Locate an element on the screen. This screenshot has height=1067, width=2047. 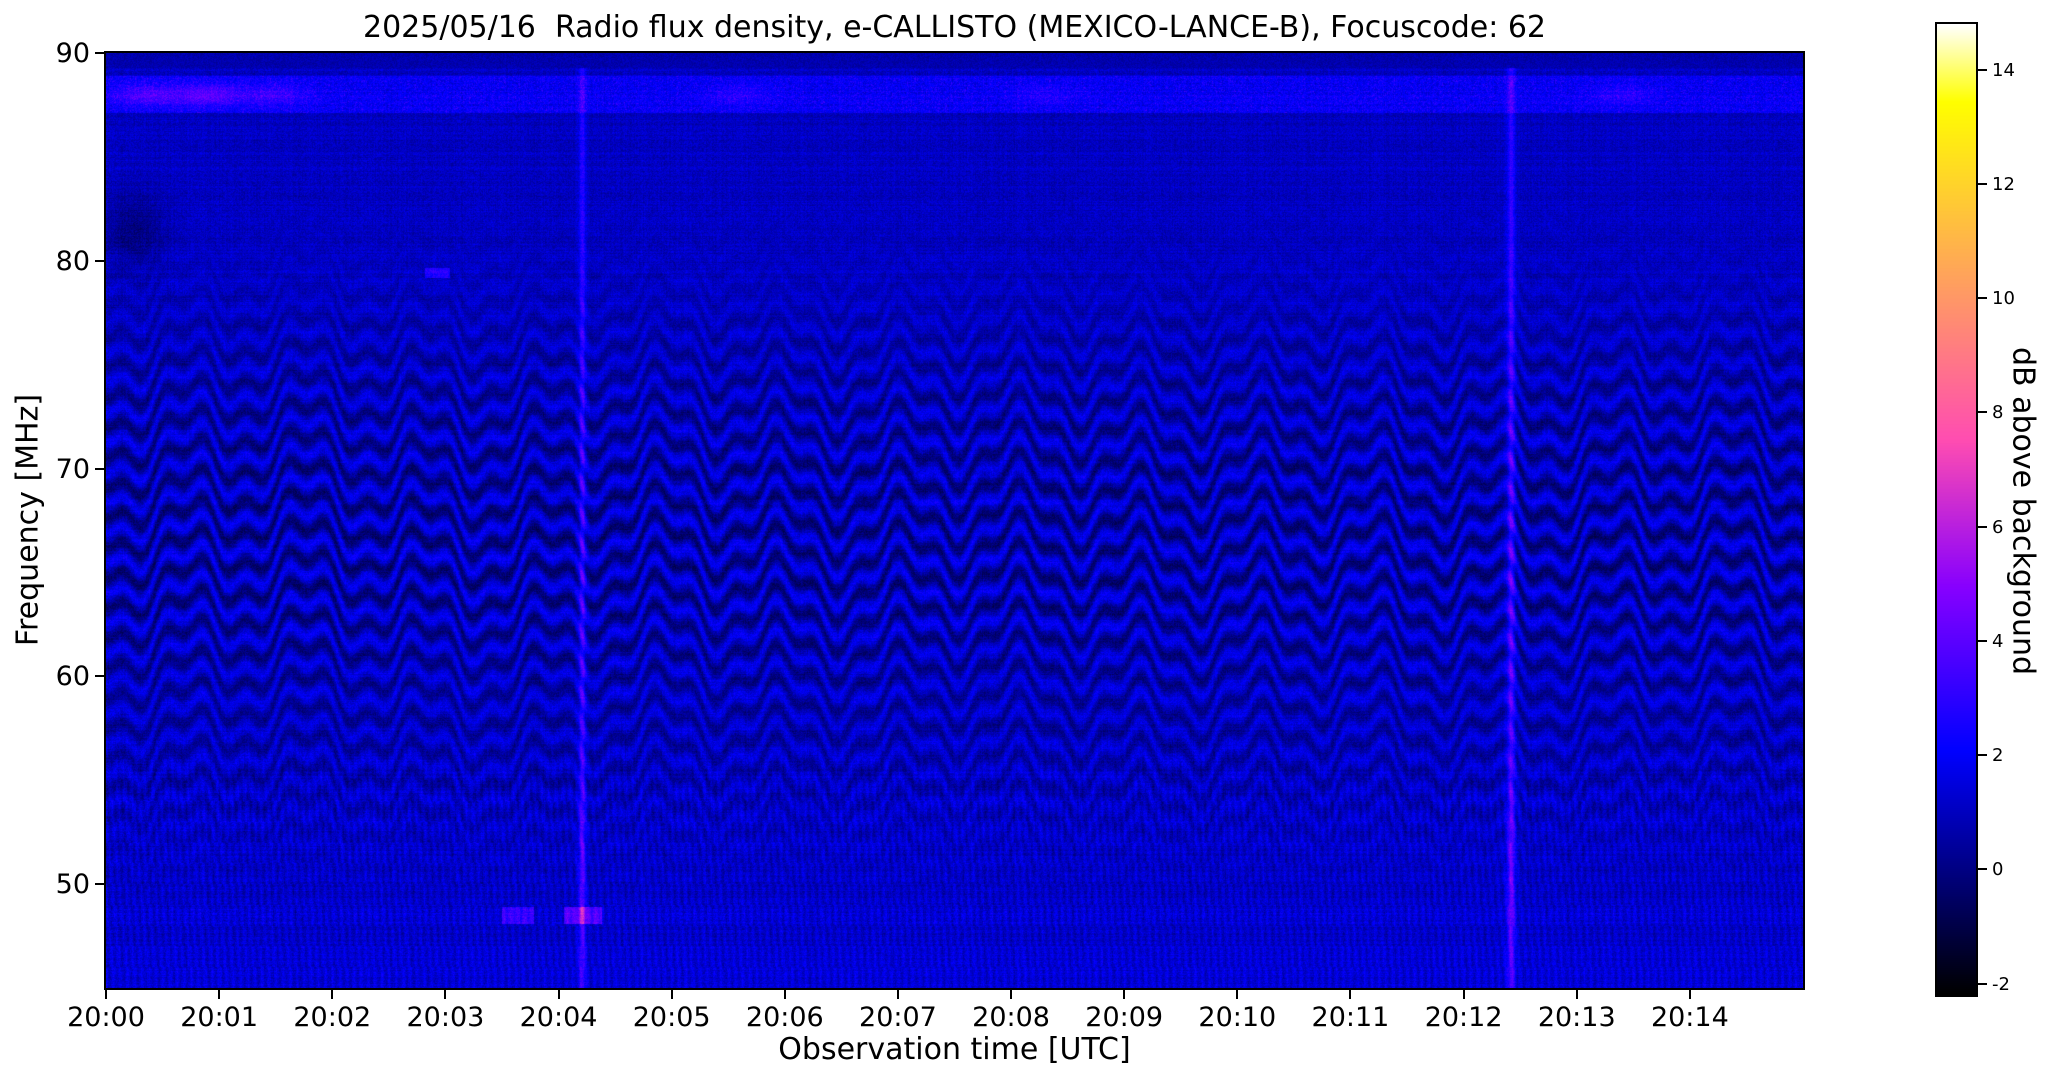
colorbar-tick-label: 8 is located at coordinates (1998, 413).